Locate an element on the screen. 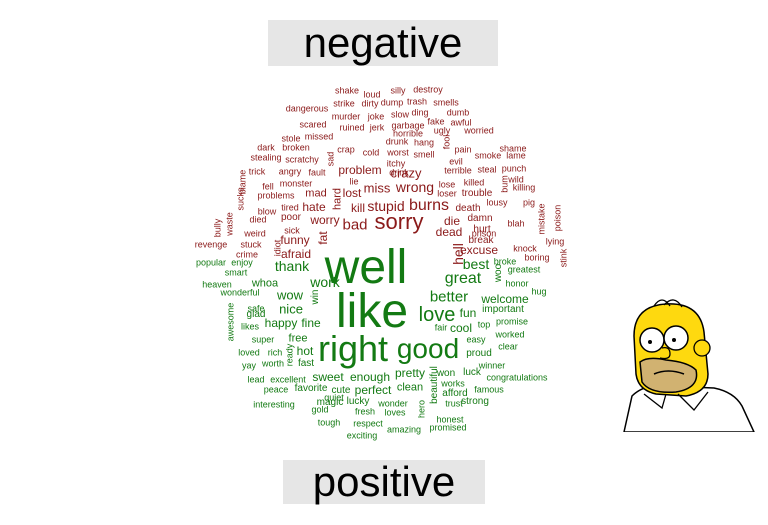  word-pos-popular: popular is located at coordinates (211, 262).